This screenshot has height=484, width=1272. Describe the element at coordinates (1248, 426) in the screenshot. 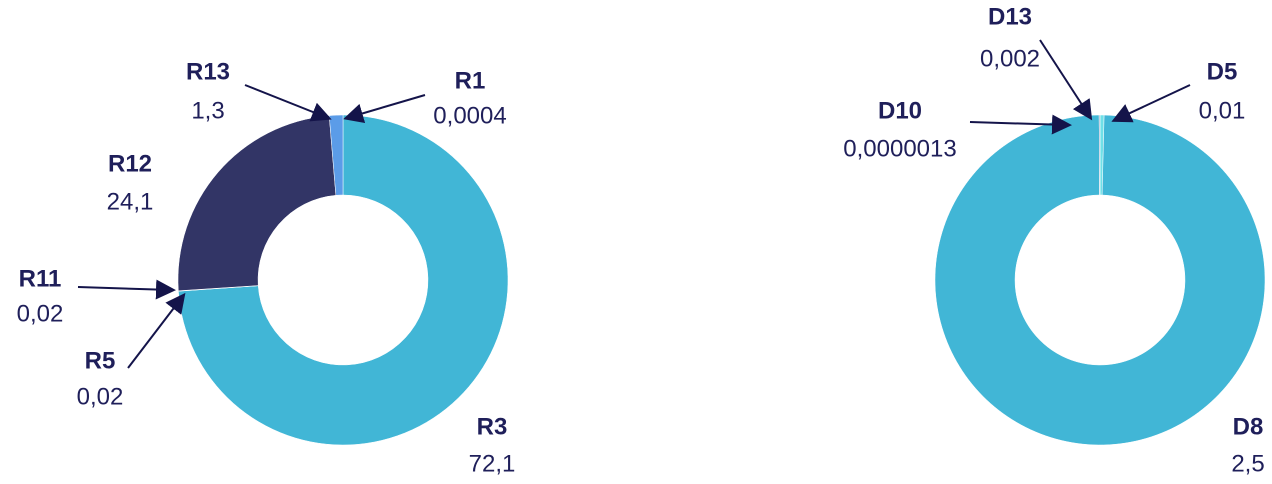

I see `slice-name: D8` at that location.